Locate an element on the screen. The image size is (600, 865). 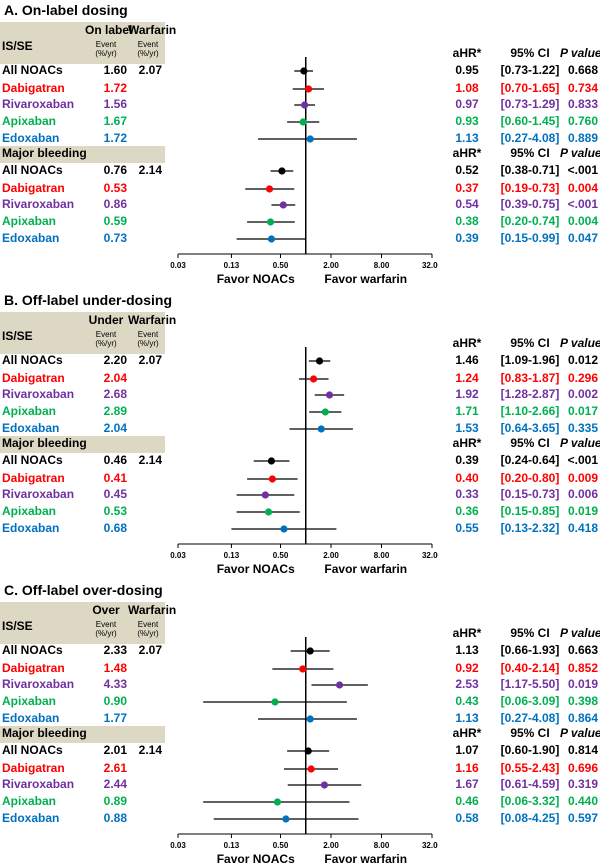
p-value: 0.335 is located at coordinates (582, 428).